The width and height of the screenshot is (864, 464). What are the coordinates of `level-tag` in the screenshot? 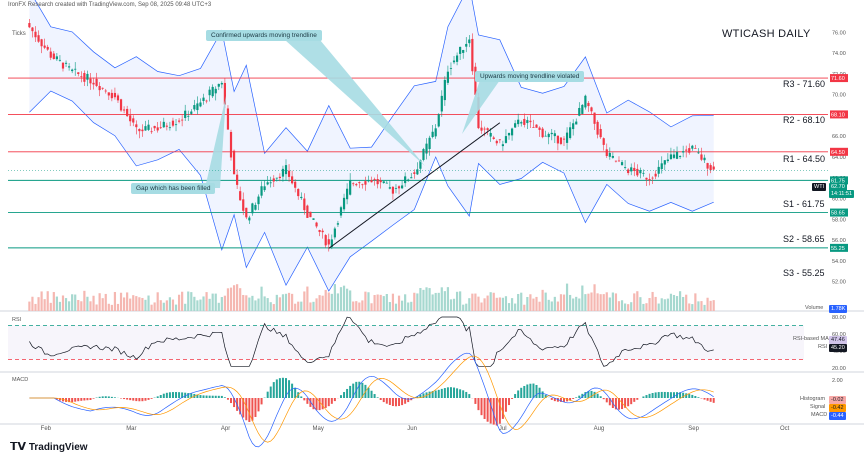 It's located at (839, 212).